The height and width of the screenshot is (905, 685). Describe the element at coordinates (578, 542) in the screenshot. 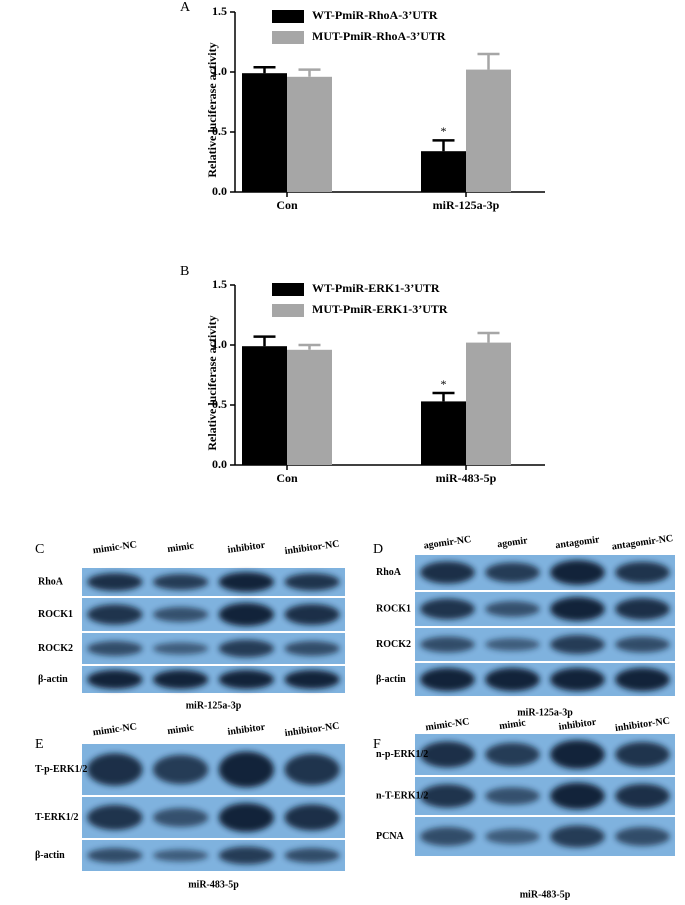

I see `lane-label: antagomir` at that location.